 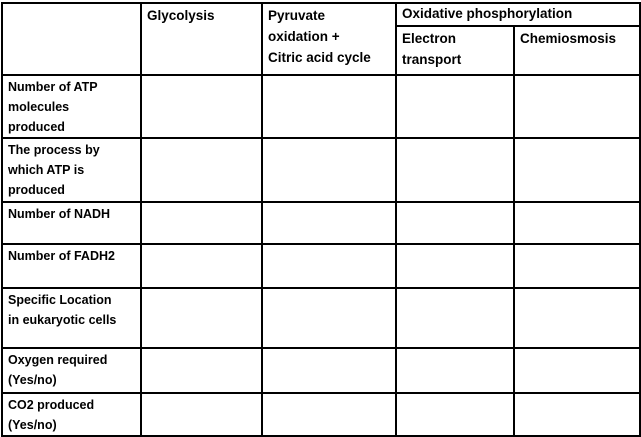 What do you see at coordinates (577, 223) in the screenshot?
I see `cell-nadh-chemiosmosis` at bounding box center [577, 223].